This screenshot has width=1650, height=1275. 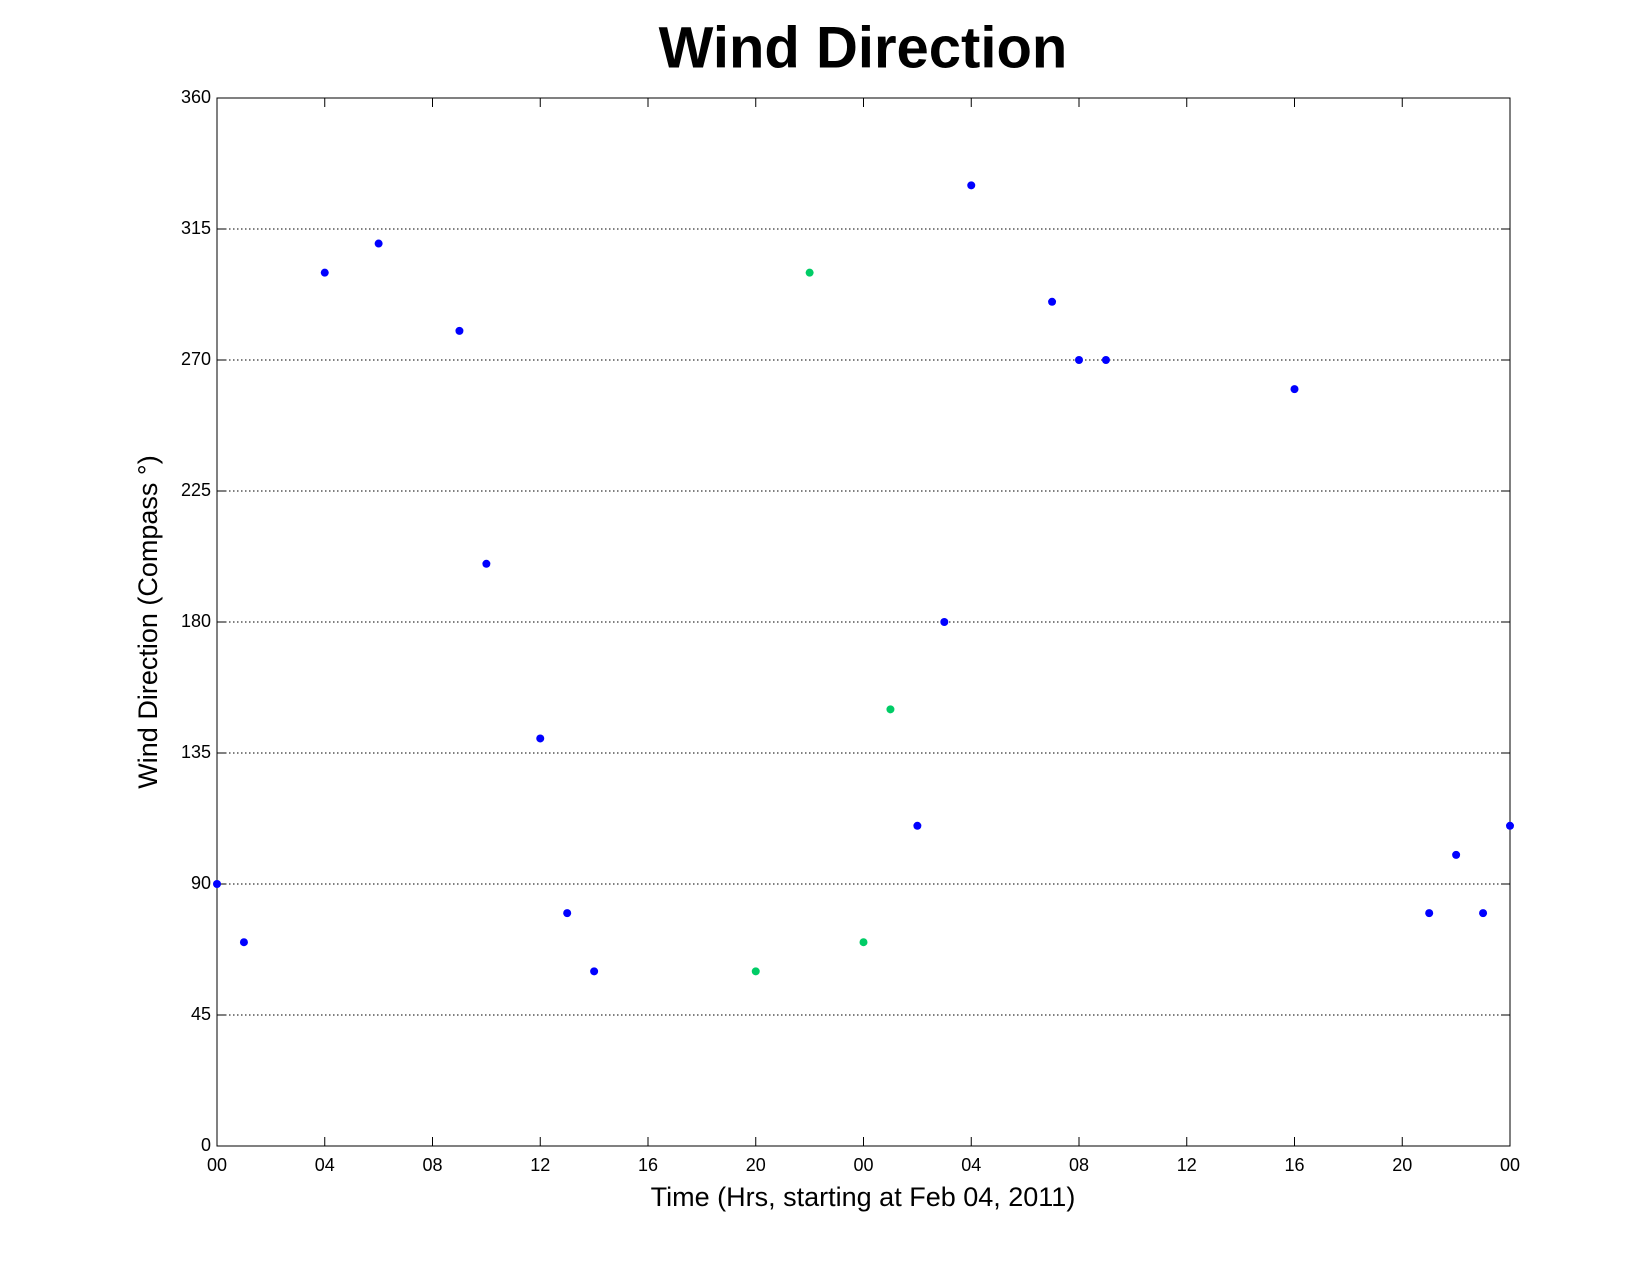 I want to click on y-tick-label: 45, so click(x=201, y=1014).